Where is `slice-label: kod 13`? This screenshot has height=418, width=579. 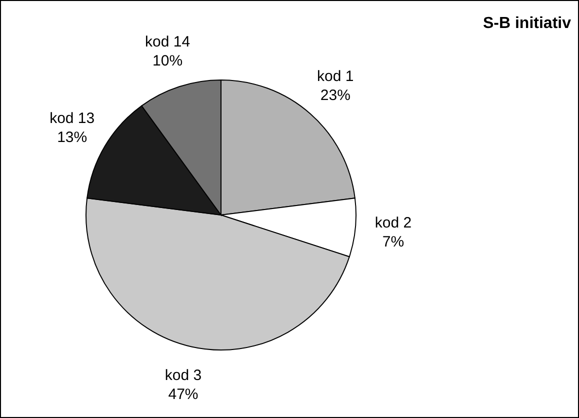 slice-label: kod 13 is located at coordinates (72, 118).